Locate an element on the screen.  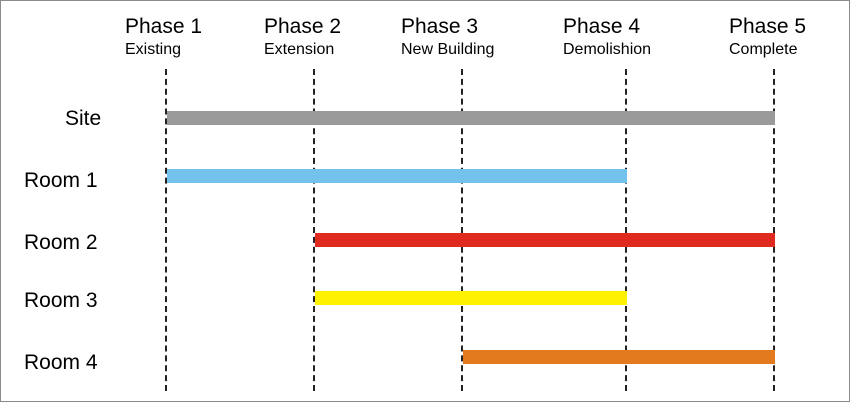
phase-subtitle: Demolishion is located at coordinates (607, 49).